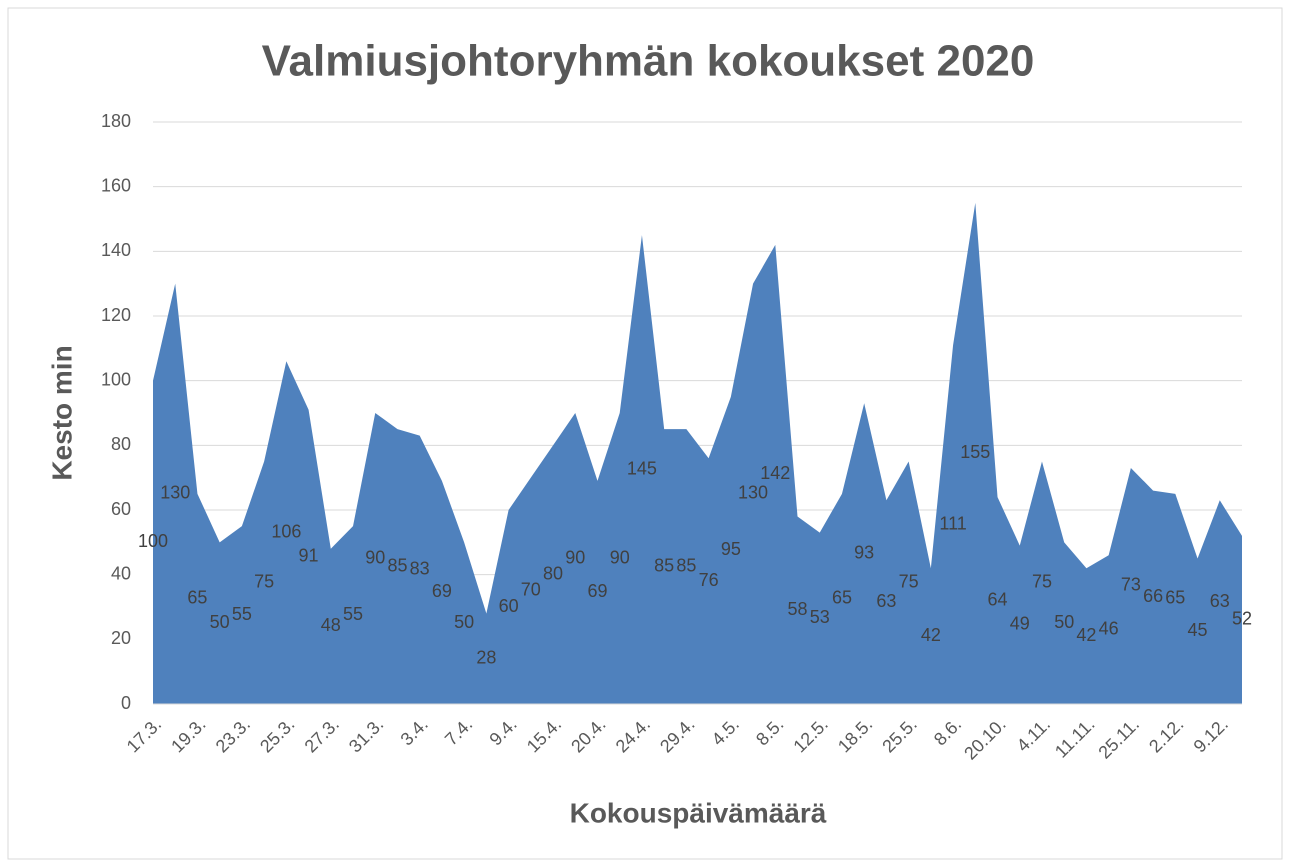 This screenshot has height=867, width=1290. I want to click on y-tick-label: 120, so click(116, 315).